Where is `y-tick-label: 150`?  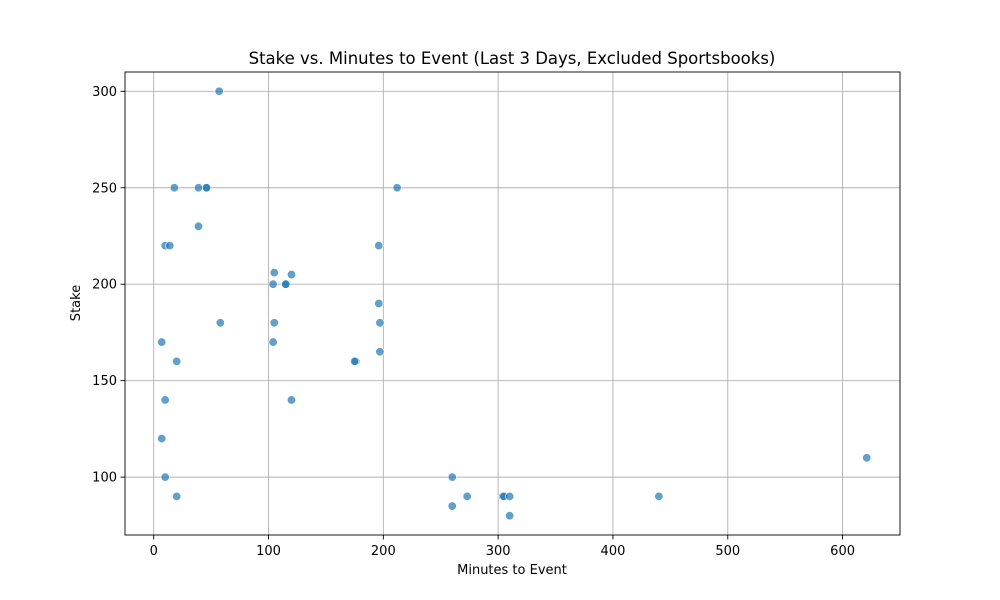 y-tick-label: 150 is located at coordinates (104, 381).